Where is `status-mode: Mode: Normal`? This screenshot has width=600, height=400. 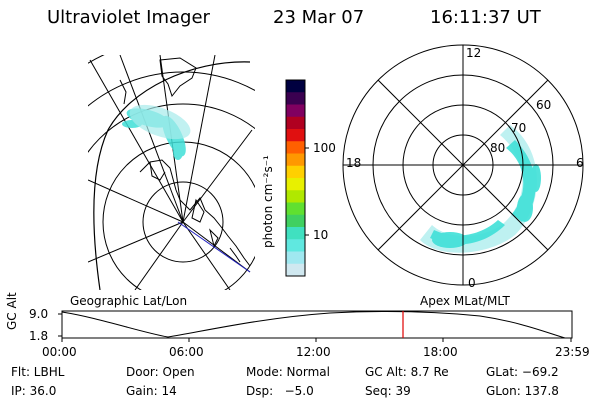
status-mode: Mode: Normal is located at coordinates (288, 372).